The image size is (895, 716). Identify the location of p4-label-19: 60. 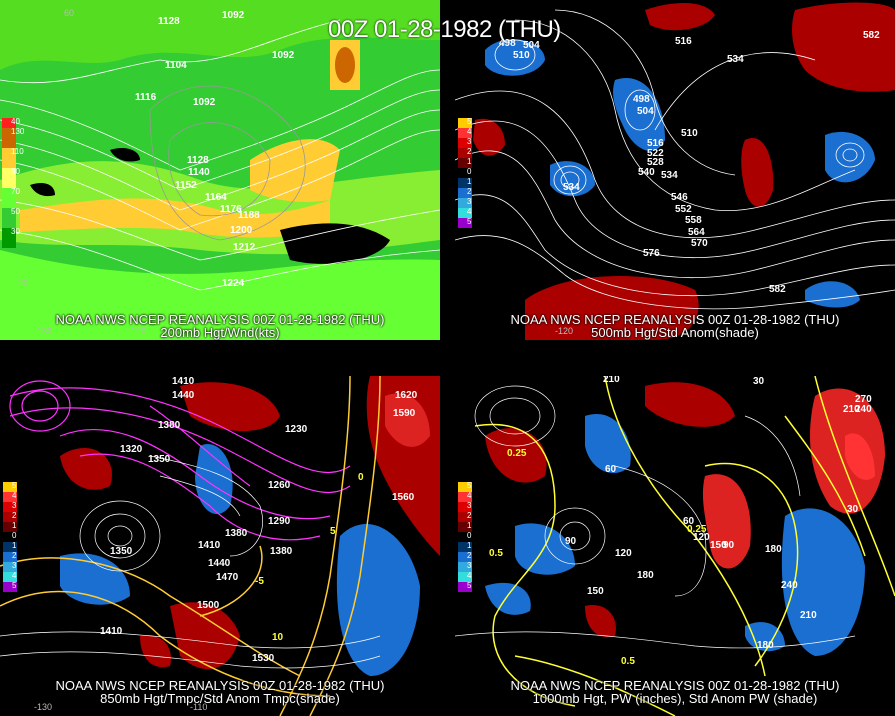
(611, 469).